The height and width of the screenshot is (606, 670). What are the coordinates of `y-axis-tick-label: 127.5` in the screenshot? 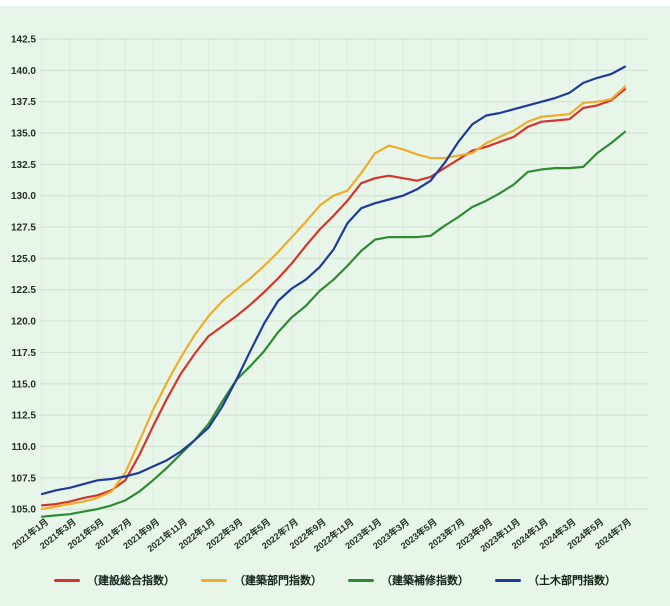 It's located at (23, 228).